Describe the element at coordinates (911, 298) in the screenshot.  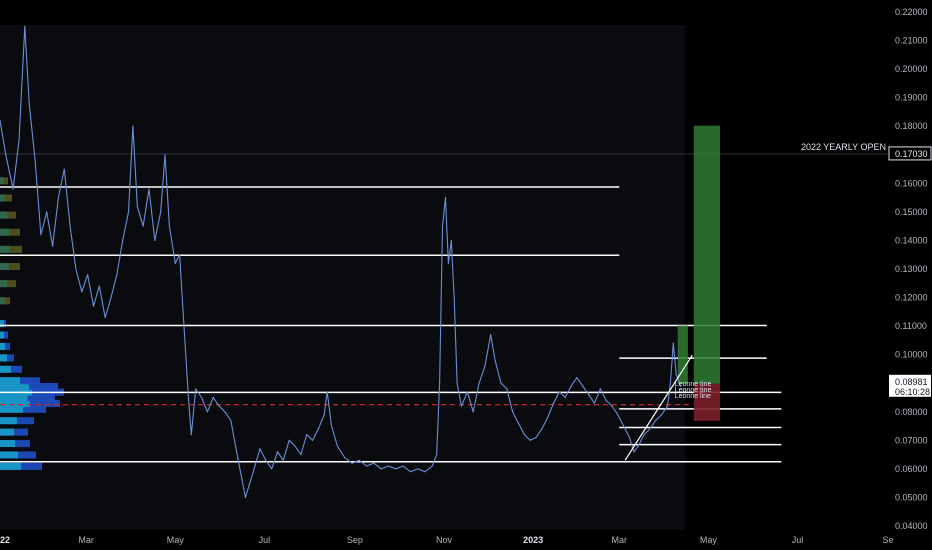
I see `y-tick-label: 0.12000` at that location.